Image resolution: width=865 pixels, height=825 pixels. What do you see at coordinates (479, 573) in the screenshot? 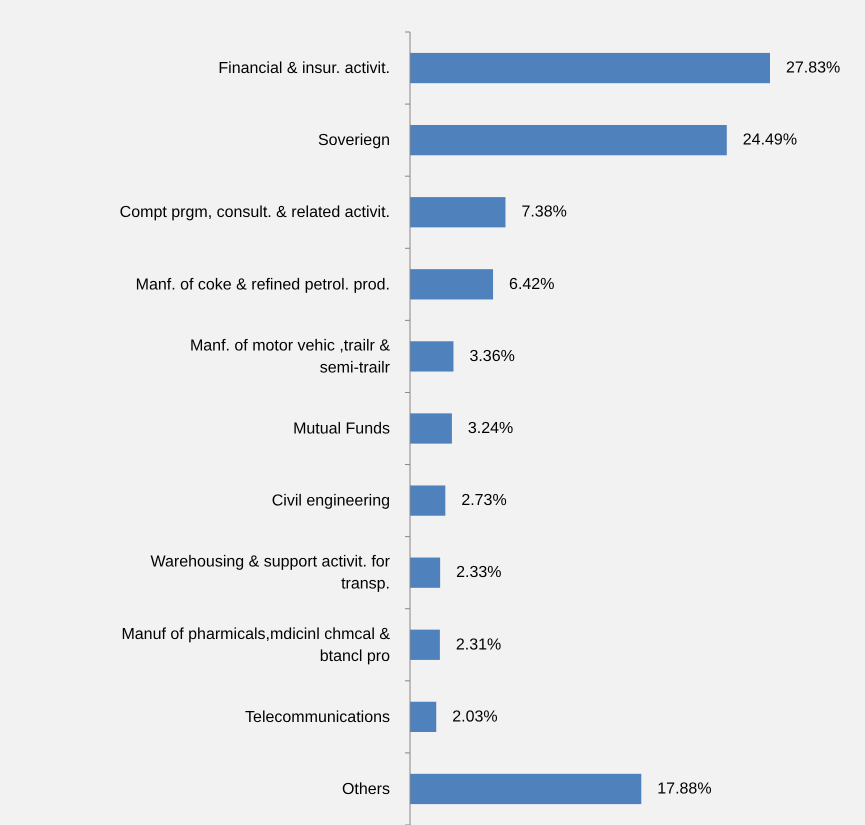
I see `data-label: 2.33%` at bounding box center [479, 573].